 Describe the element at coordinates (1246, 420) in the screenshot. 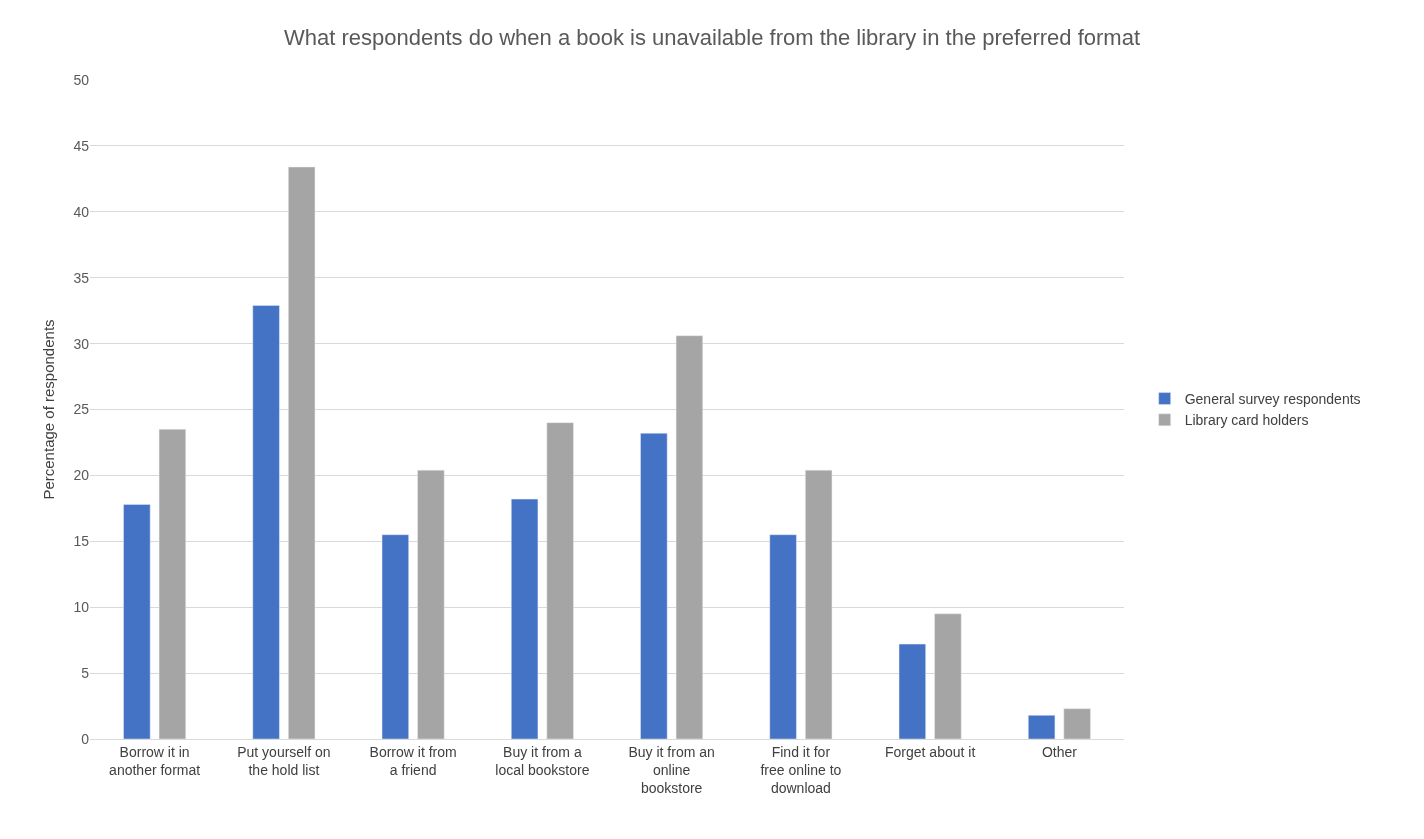

I see `legend-label: Library card holders` at that location.